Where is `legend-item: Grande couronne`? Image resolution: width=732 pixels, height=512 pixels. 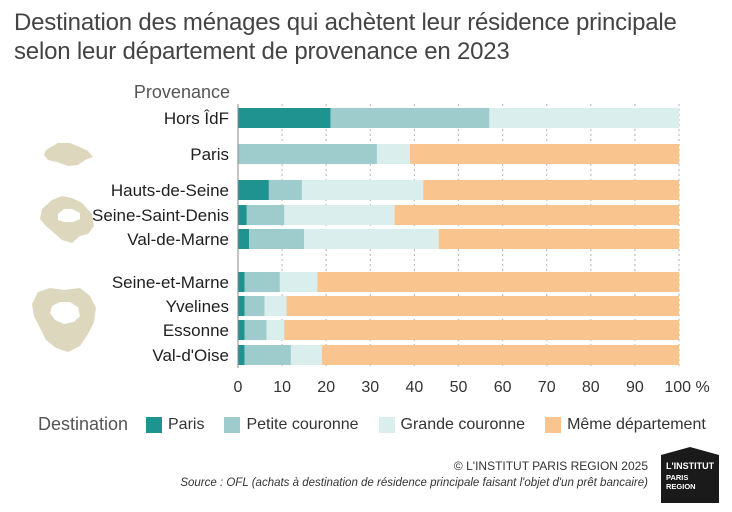
legend-item: Grande couronne is located at coordinates (452, 425).